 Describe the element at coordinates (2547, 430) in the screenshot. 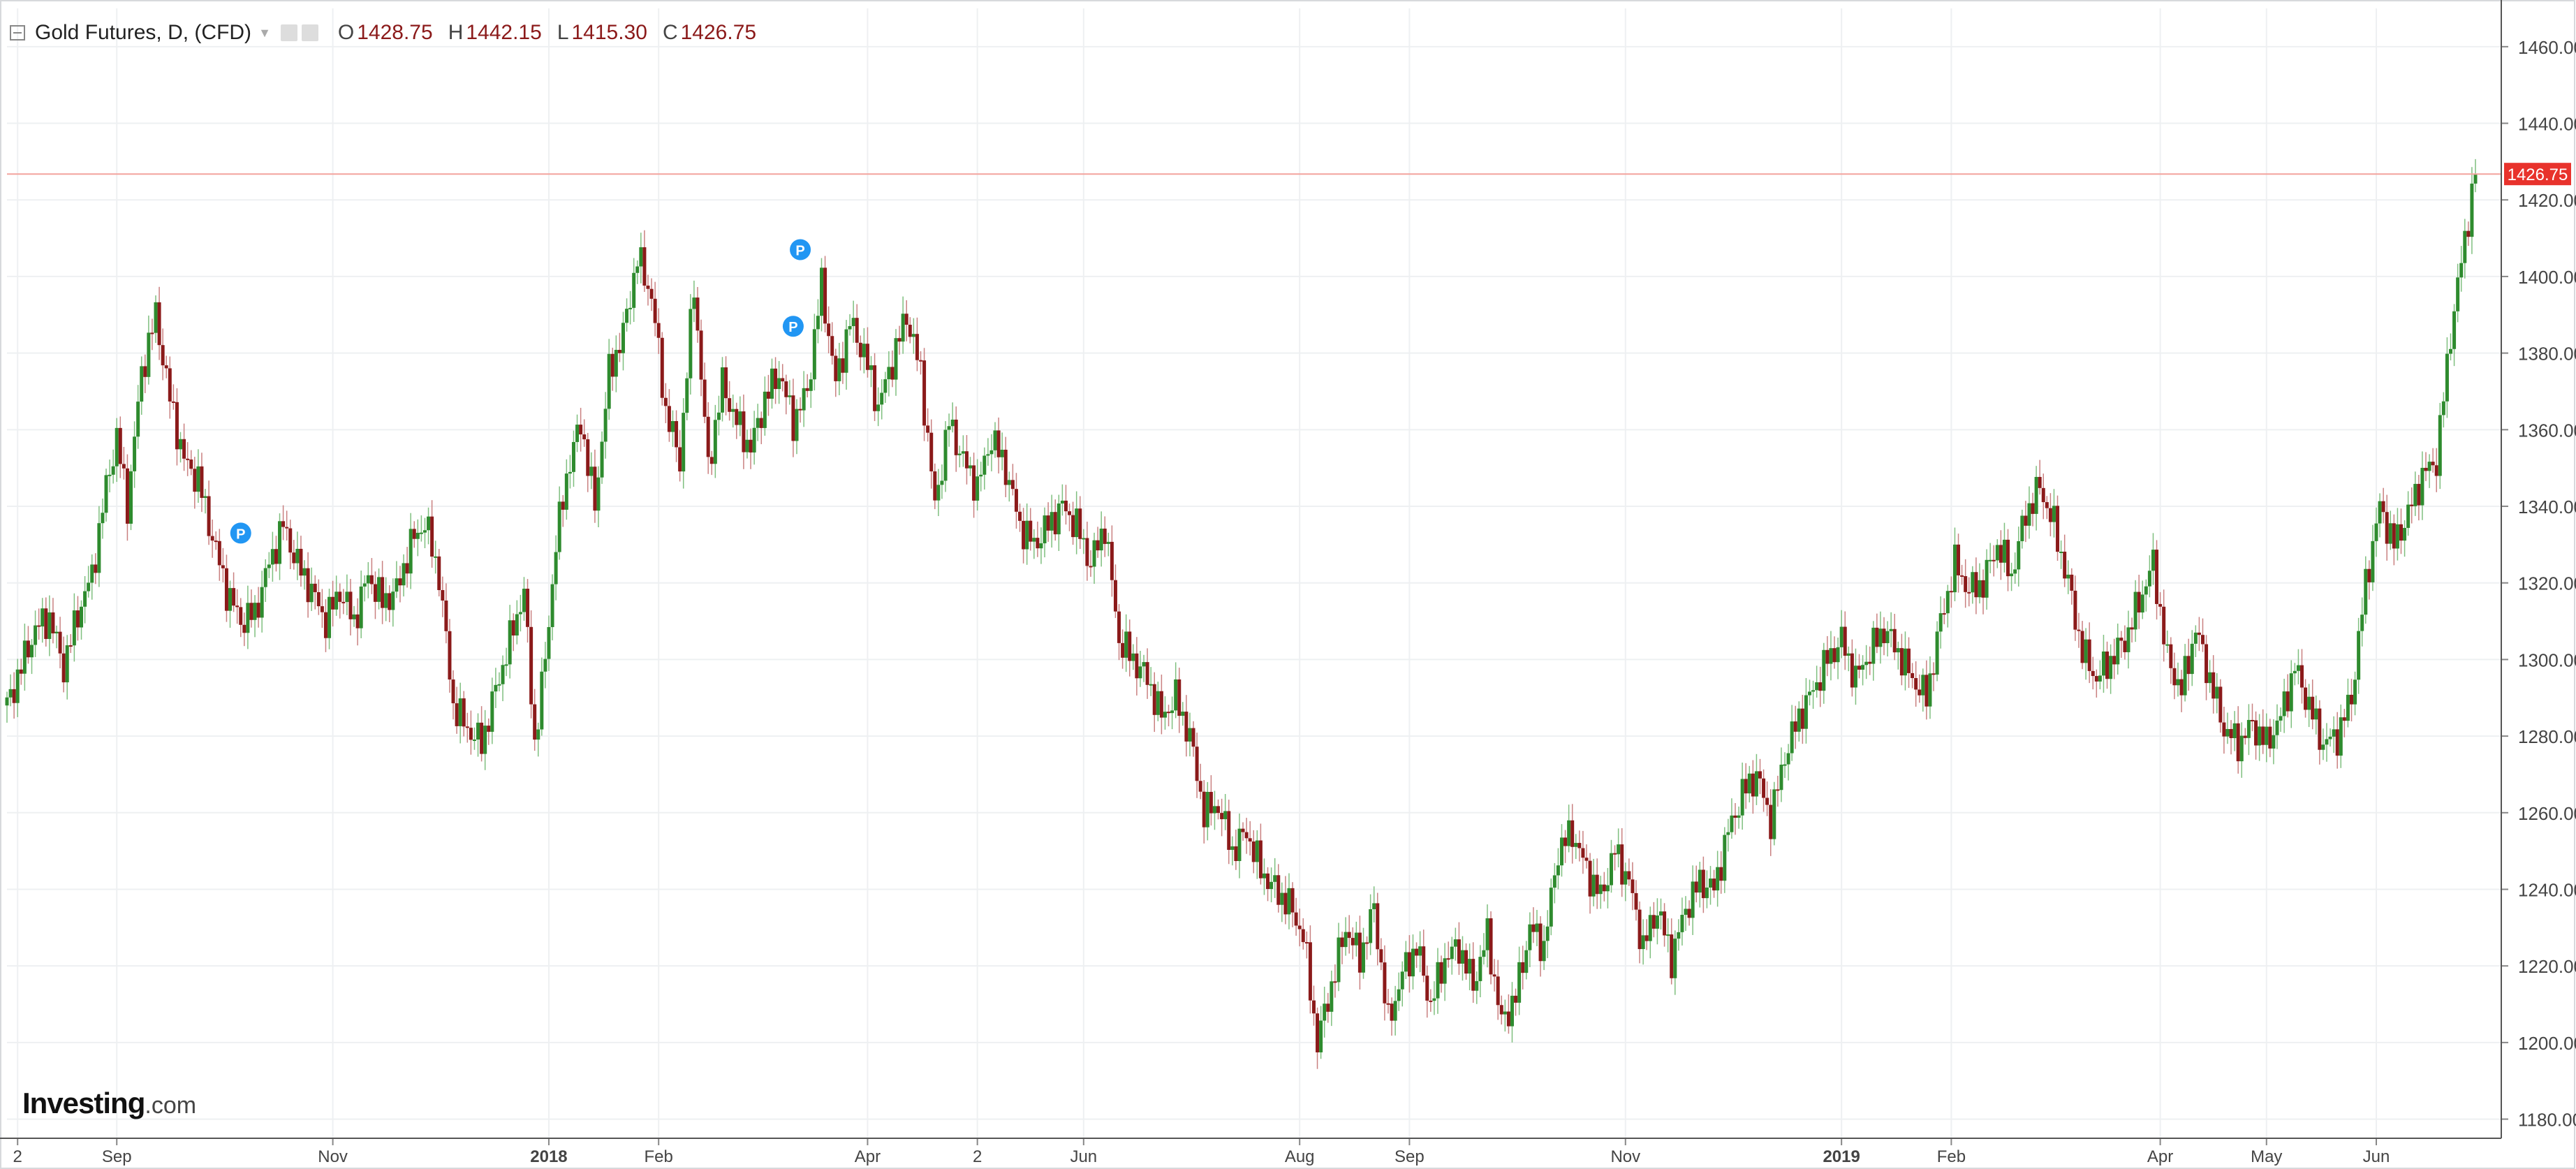

I see `y-tick-label: 1360.00` at that location.